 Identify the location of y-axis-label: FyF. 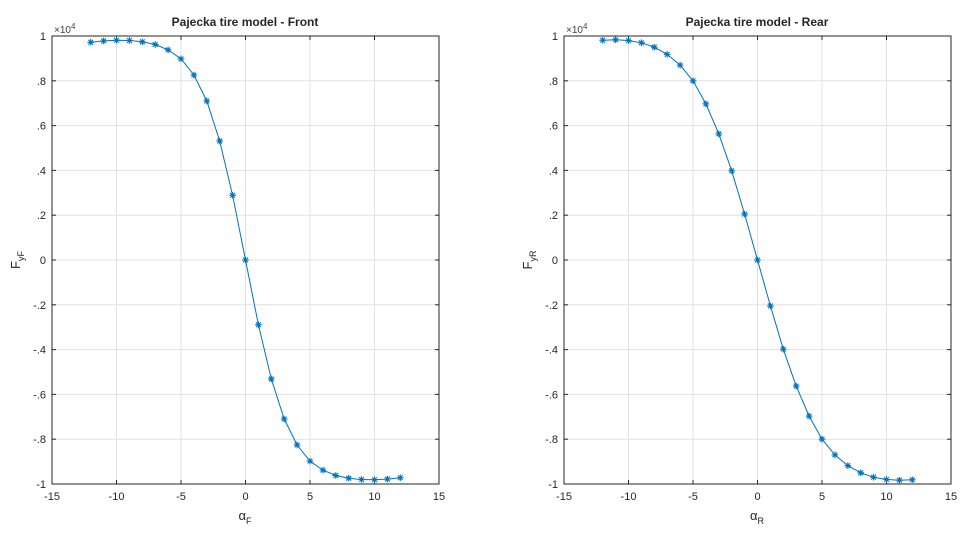
(17, 260).